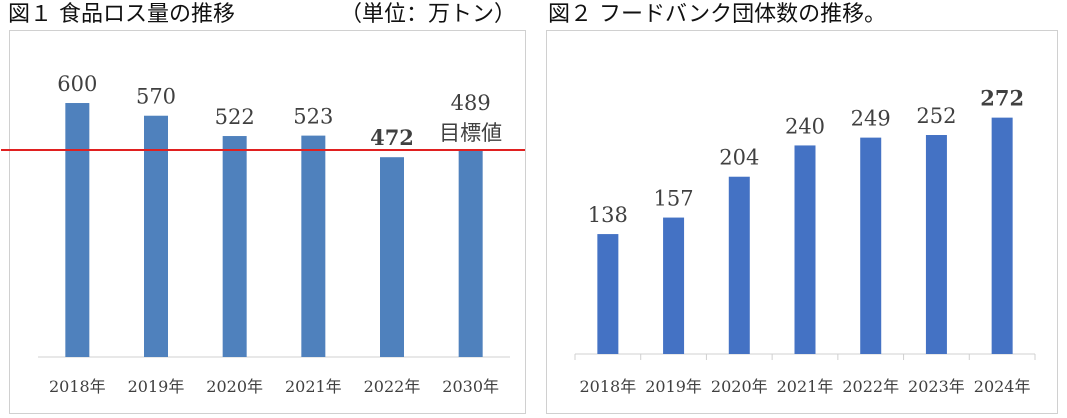 This screenshot has width=1067, height=418. I want to click on data-label: 272, so click(1002, 98).